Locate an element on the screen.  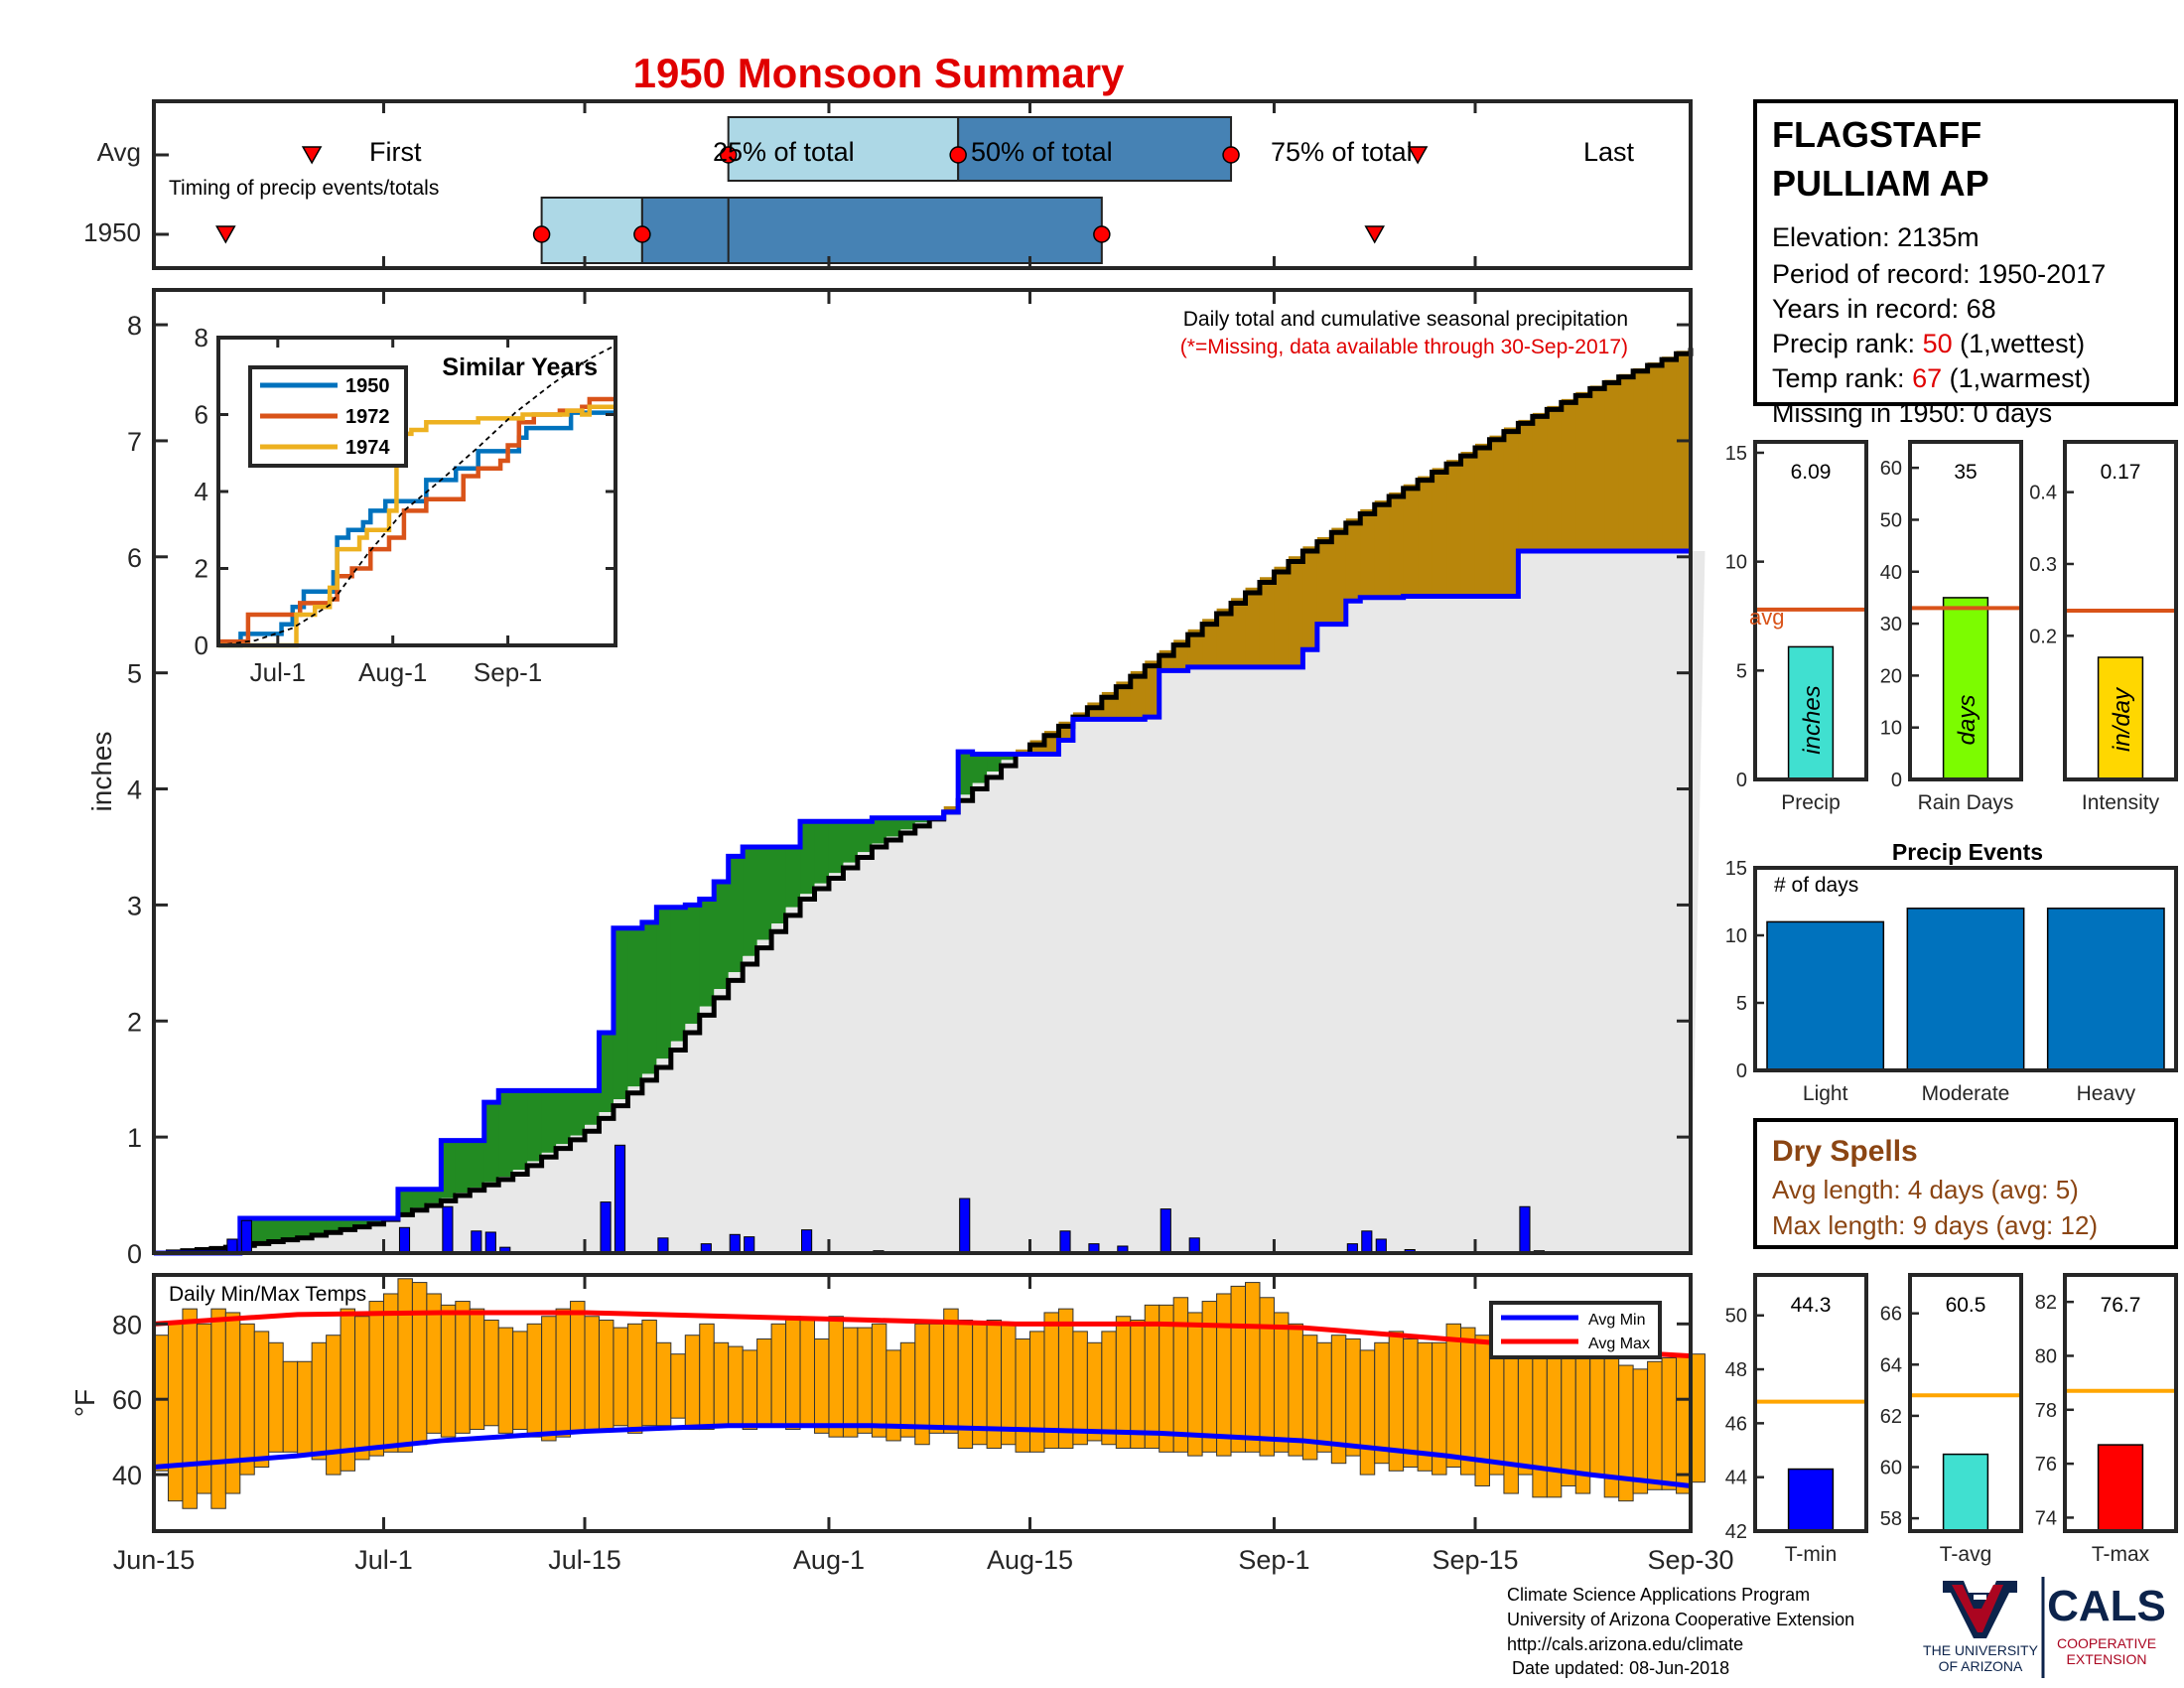
panel-t-min: 42 44 46 48 50 44.3 T-min is located at coordinates (1796, 1419).